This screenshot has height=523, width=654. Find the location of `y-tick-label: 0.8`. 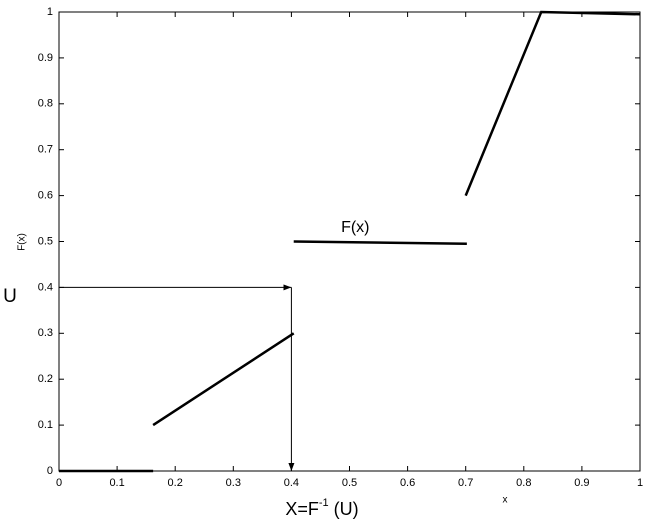

y-tick-label: 0.8 is located at coordinates (45, 104).